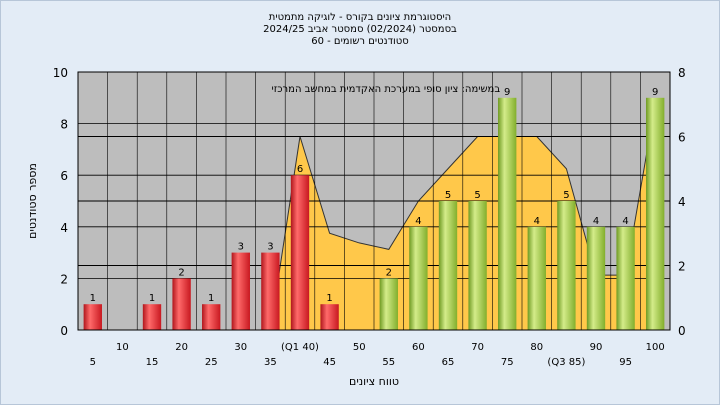 This screenshot has height=405, width=720. I want to click on x-tick-label-top: (Q1 40), so click(300, 347).